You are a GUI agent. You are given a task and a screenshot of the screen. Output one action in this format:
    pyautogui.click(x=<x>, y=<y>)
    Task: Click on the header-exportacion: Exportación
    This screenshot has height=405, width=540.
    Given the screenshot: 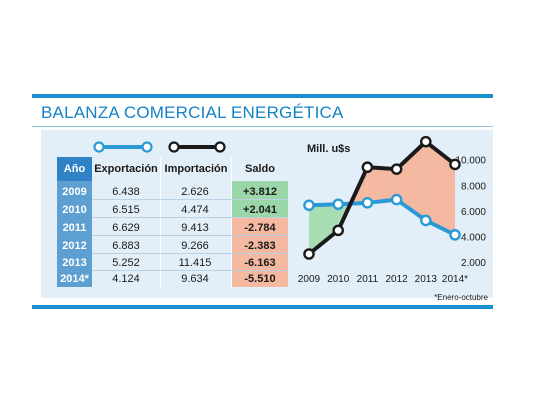 What is the action you would take?
    pyautogui.click(x=126, y=169)
    